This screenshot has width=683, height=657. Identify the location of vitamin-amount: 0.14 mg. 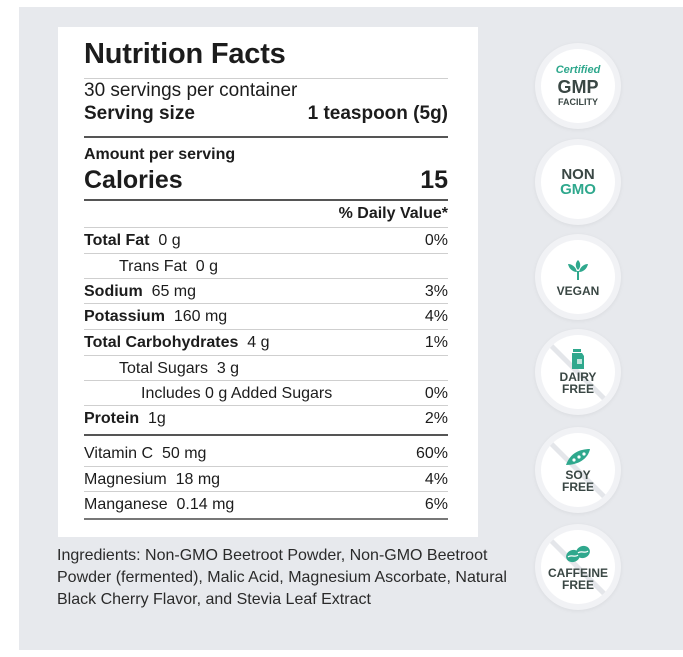
(205, 504).